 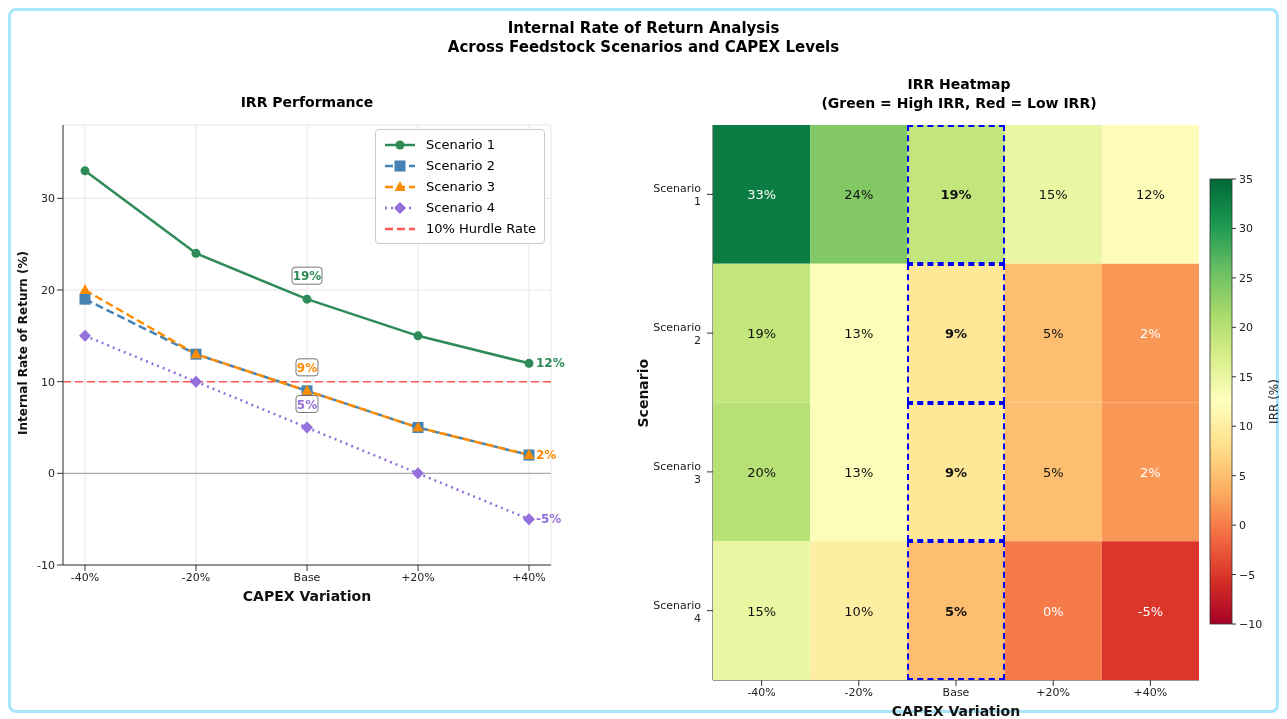 What do you see at coordinates (762, 195) in the screenshot?
I see `data-label: 33%` at bounding box center [762, 195].